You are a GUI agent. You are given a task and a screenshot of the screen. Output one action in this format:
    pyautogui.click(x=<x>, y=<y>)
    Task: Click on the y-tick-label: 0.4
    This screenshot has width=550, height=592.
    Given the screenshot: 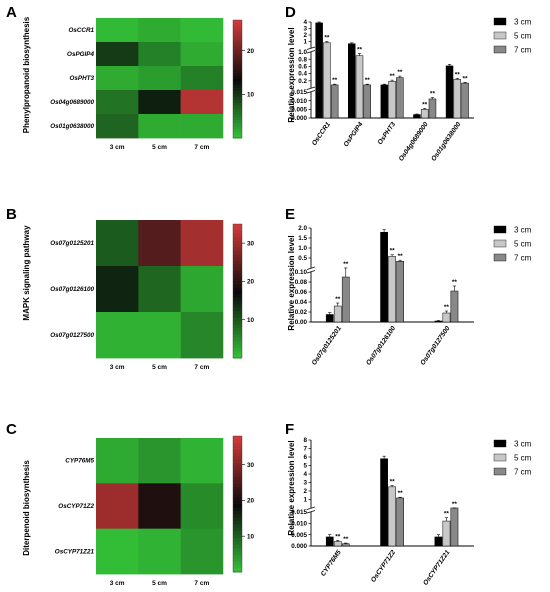 What is the action you would take?
    pyautogui.click(x=302, y=74)
    